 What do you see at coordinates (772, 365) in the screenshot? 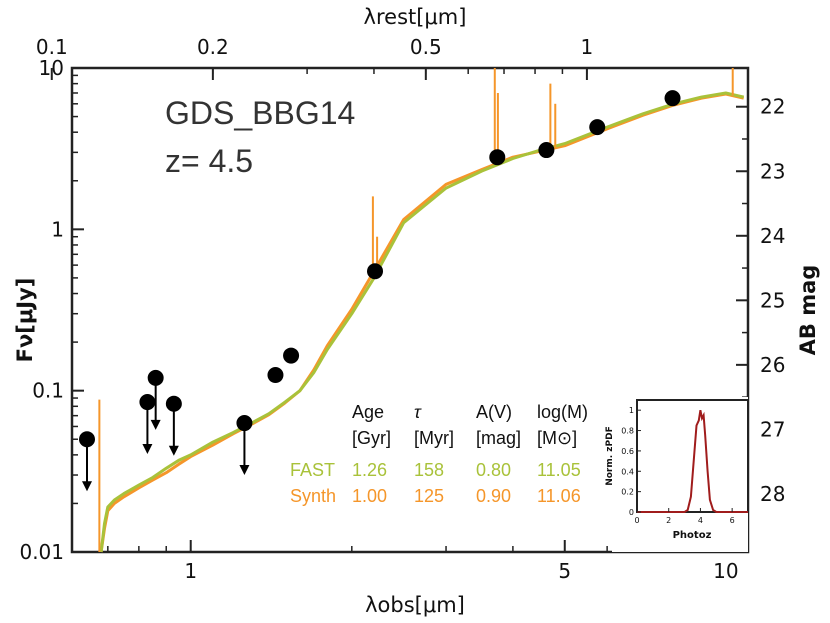
I see `right-tick-label: 26` at bounding box center [772, 365].